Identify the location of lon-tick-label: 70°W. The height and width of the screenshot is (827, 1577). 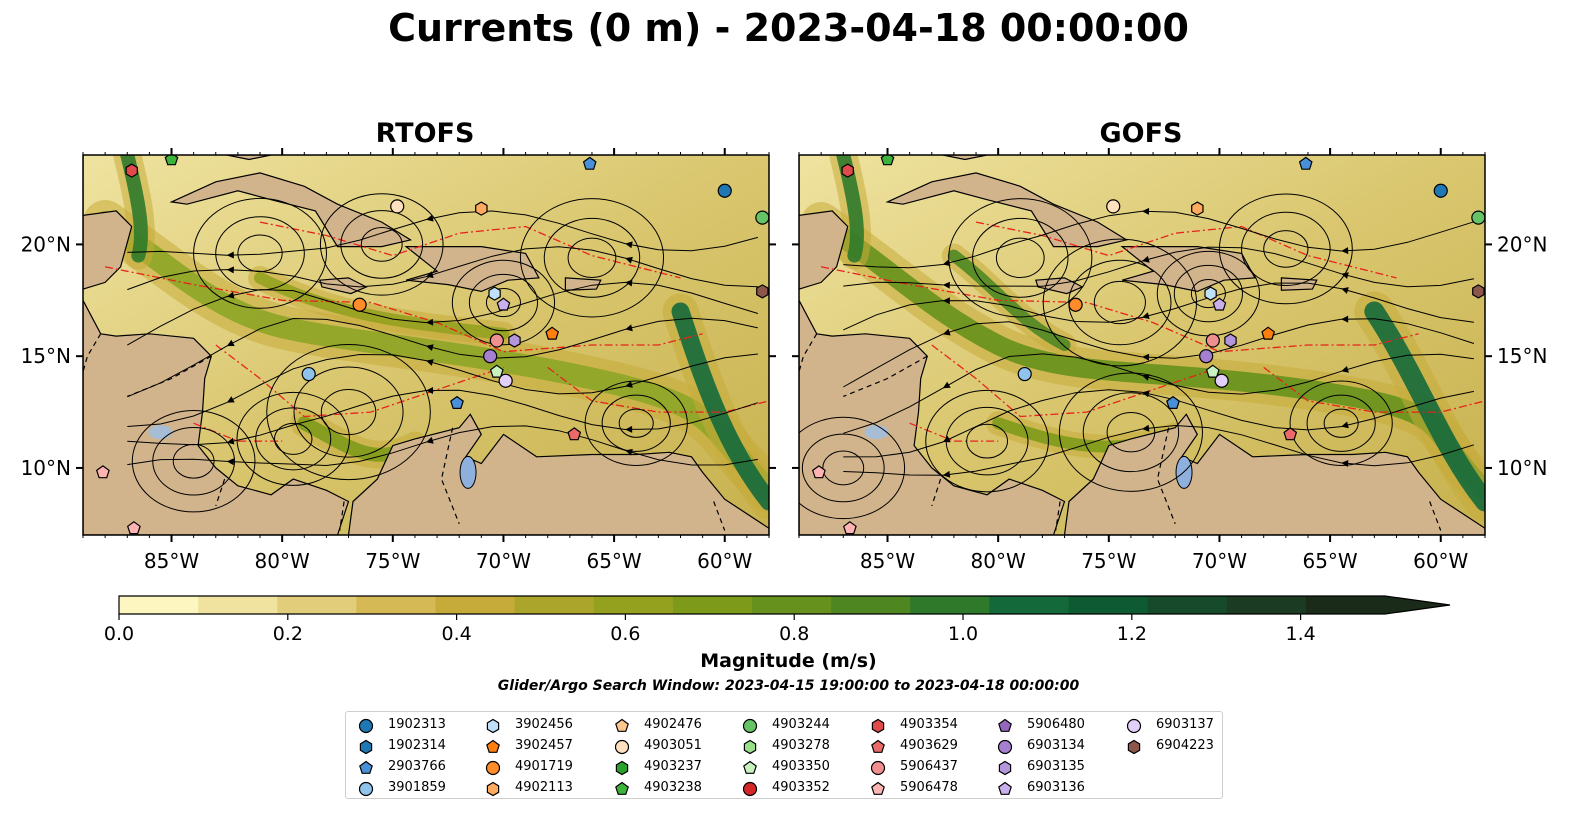
(503, 561).